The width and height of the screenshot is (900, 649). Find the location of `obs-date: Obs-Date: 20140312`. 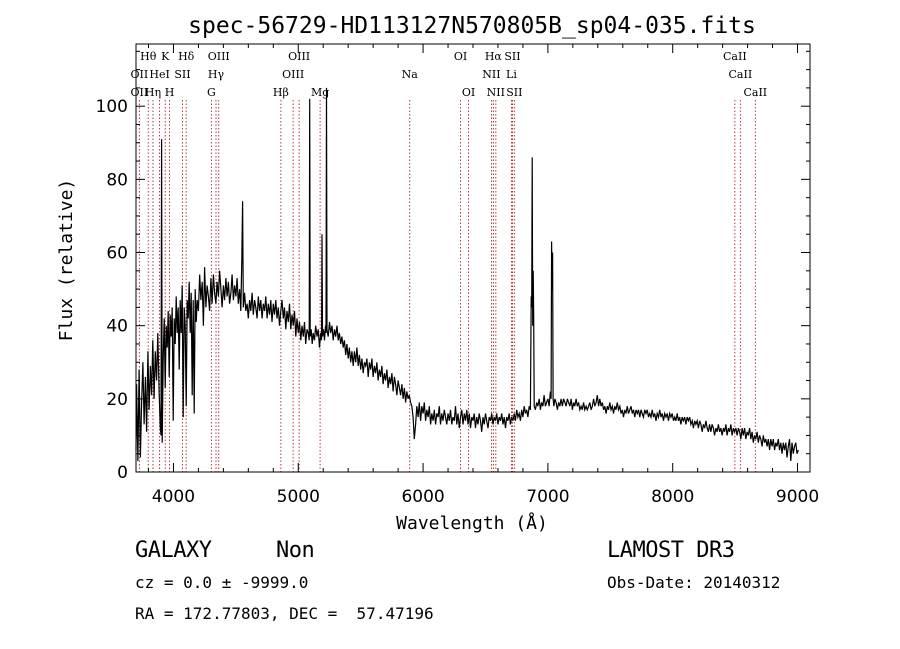

obs-date: Obs-Date: 20140312 is located at coordinates (694, 582).